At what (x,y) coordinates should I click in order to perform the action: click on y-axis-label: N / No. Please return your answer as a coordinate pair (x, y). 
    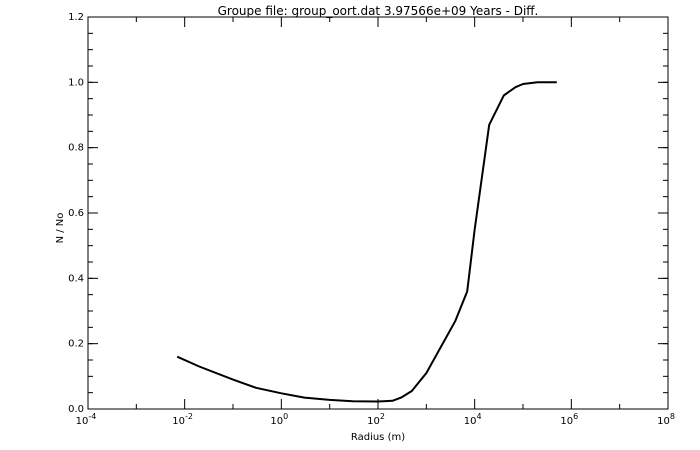
    Looking at the image, I should click on (60, 228).